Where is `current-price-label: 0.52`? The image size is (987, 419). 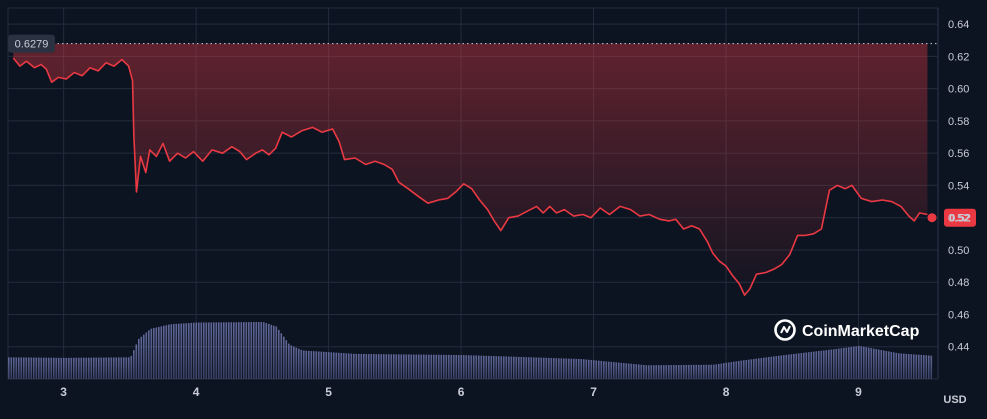
current-price-label: 0.52 is located at coordinates (959, 219).